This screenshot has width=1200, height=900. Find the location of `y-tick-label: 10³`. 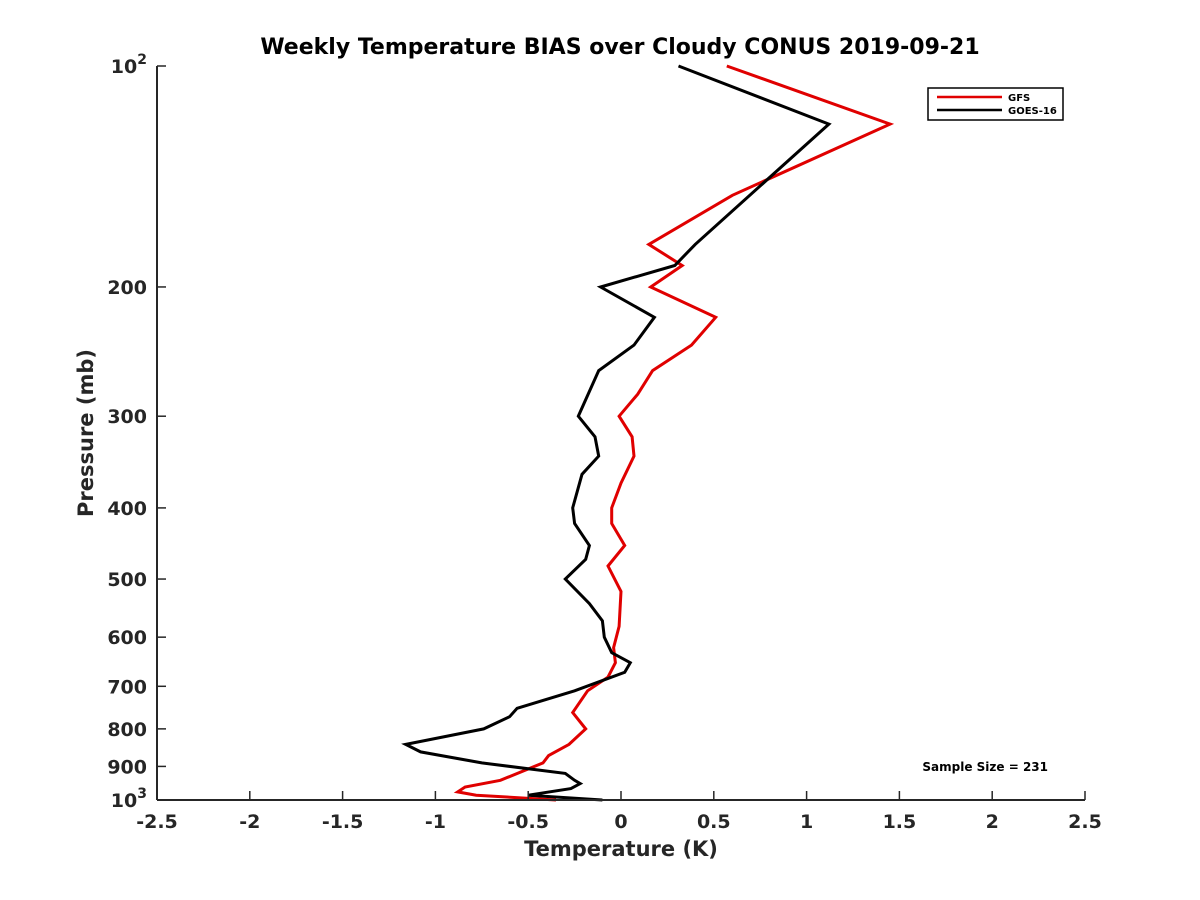

y-tick-label: 10³ is located at coordinates (129, 799).